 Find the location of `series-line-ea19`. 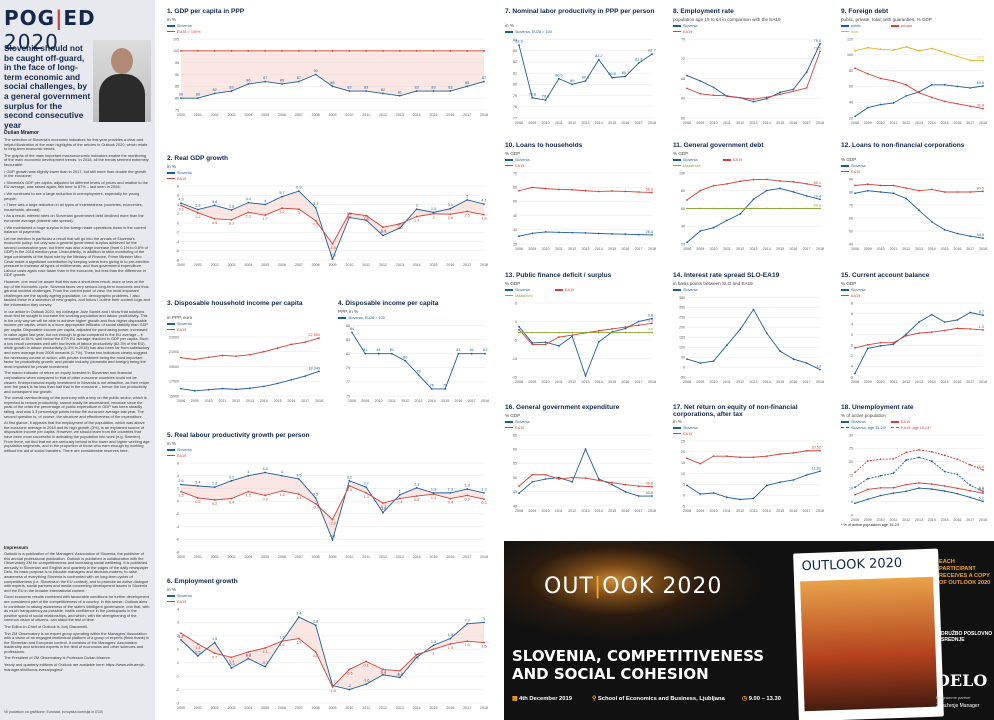

series-line-ea19 is located at coordinates (250, 348).